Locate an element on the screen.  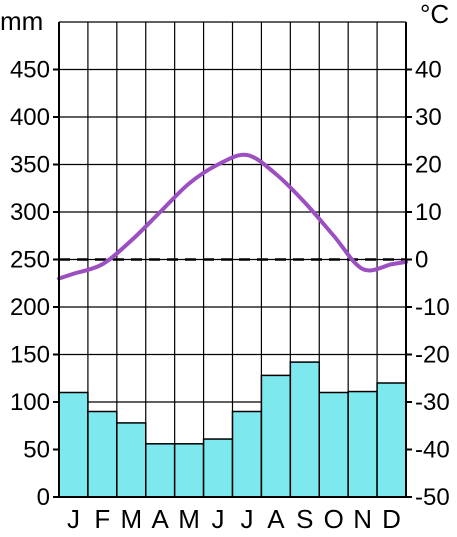
y-right-tick-label: 40 is located at coordinates (428, 70).